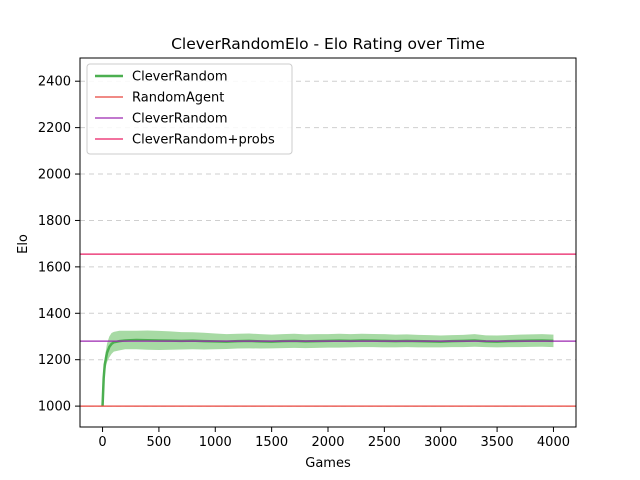  I want to click on x-tick-label: 500, so click(158, 442).